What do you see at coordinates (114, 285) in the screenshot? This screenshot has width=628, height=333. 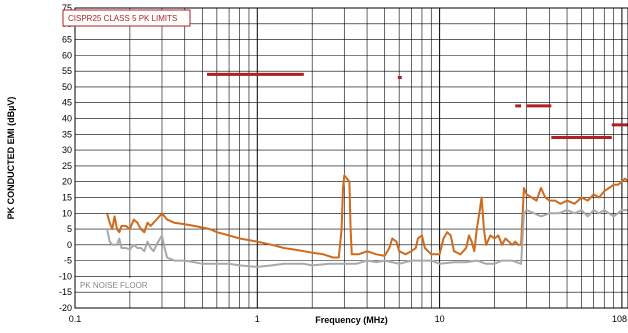 I see `noise-floor-label: PK NOISE FLOOR` at bounding box center [114, 285].